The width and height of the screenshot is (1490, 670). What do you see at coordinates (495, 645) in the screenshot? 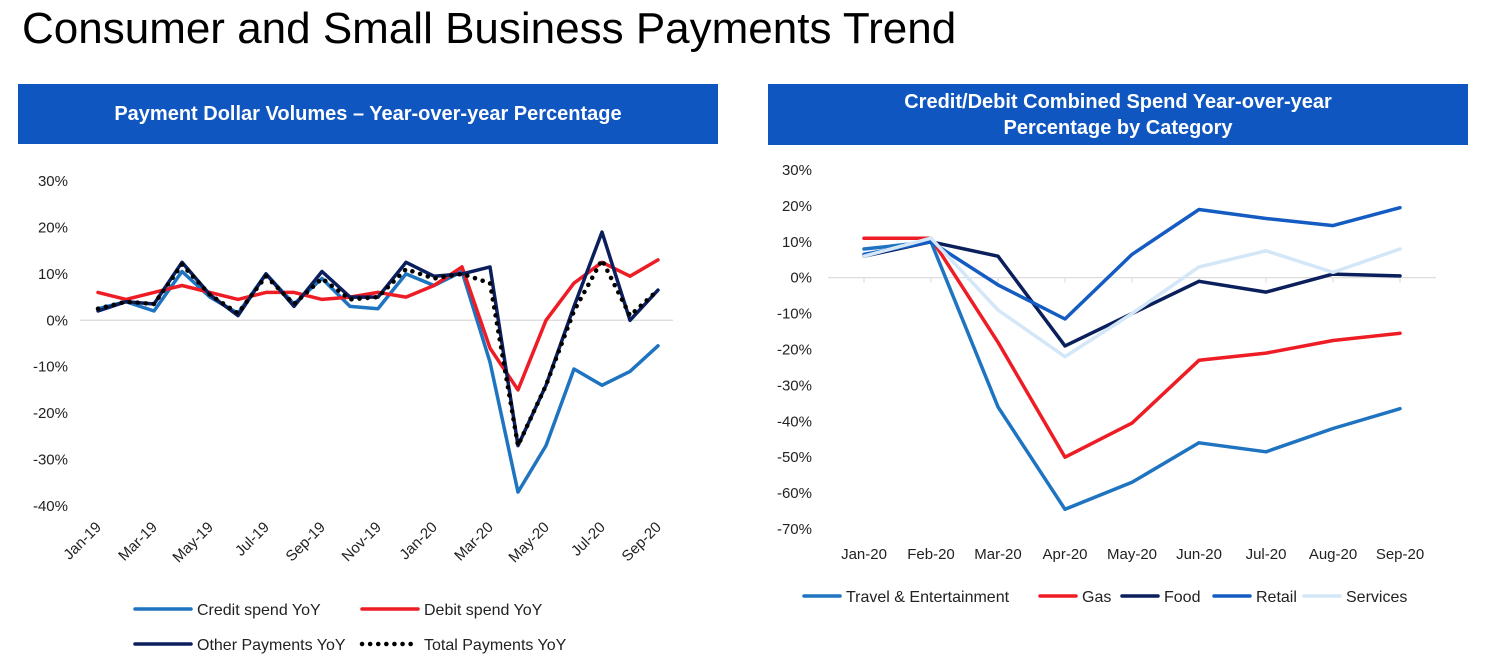
I see `payment-volumes-legend-label-total-payments-yoy: Total Payments YoY` at bounding box center [495, 645].